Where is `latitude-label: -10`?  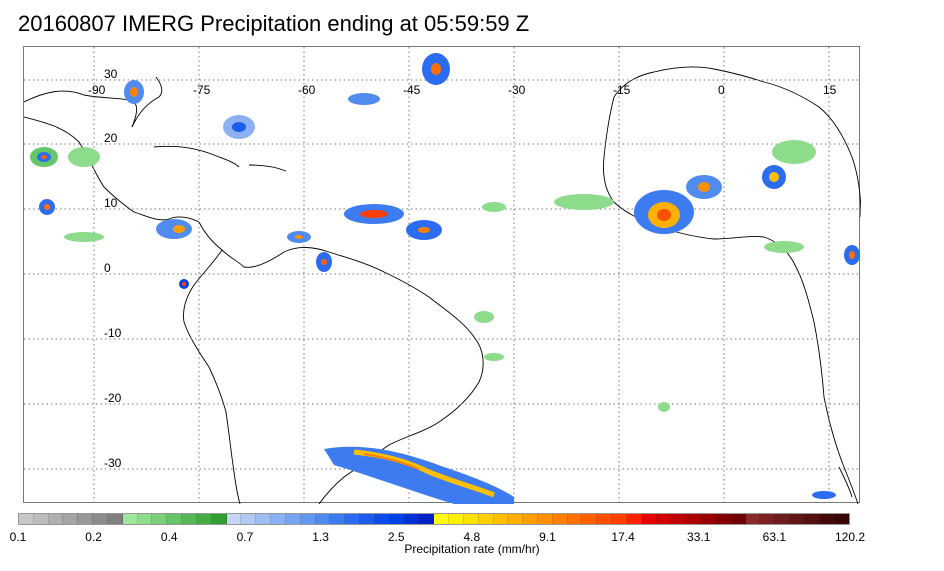 latitude-label: -10 is located at coordinates (113, 333).